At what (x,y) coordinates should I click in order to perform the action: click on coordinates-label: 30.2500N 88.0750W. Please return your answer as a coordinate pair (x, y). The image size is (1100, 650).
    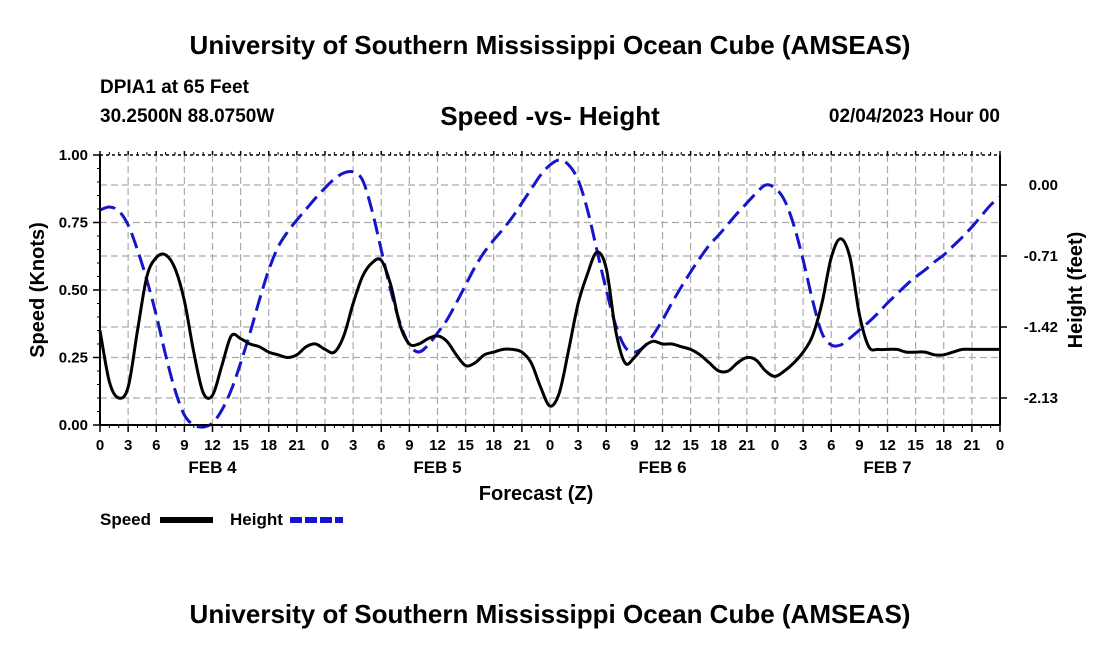
    Looking at the image, I should click on (187, 116).